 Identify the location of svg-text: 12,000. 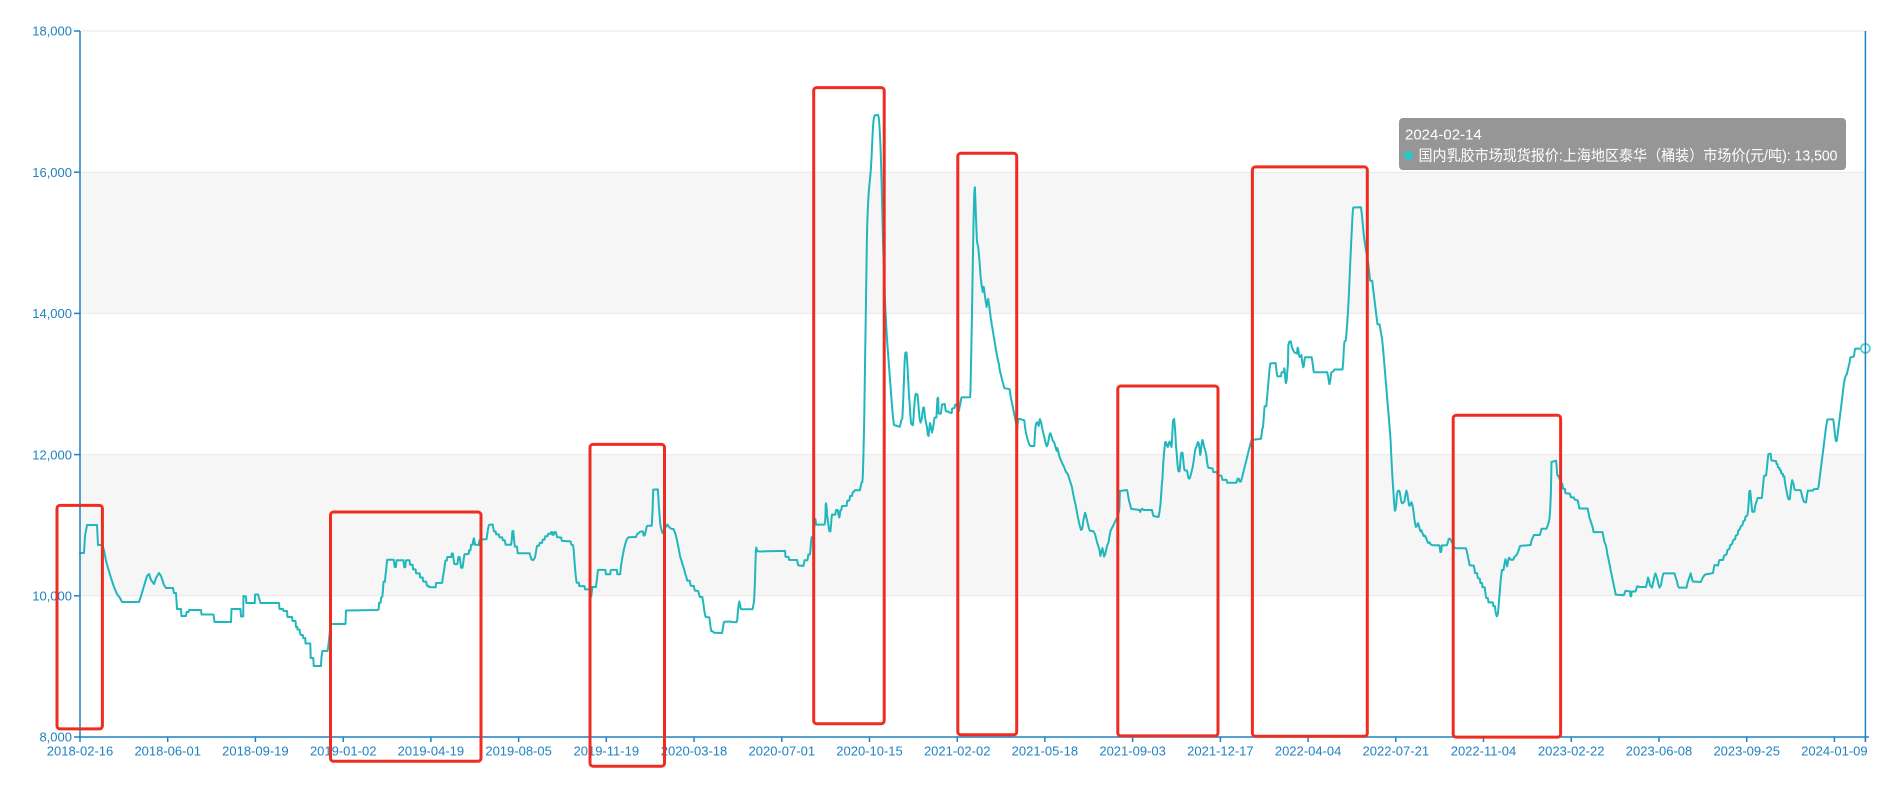
(52, 454).